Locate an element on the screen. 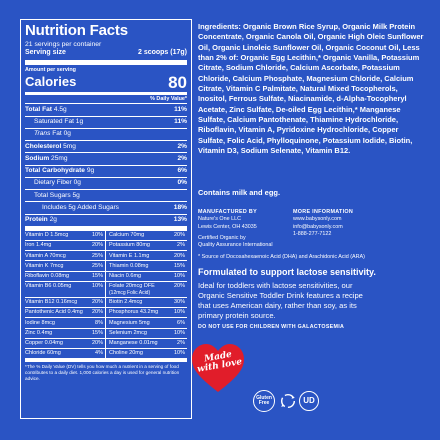  vitamin-name: Pantothenic Acid 0.4mg is located at coordinates (54, 312).